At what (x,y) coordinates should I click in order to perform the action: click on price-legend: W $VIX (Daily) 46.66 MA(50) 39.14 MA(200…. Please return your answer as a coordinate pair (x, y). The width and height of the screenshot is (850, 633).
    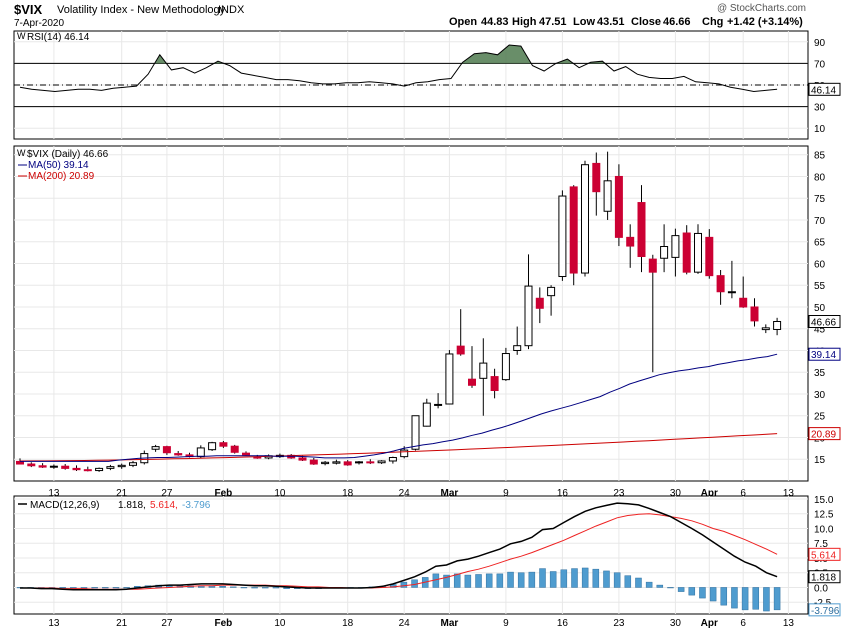
    Looking at the image, I should click on (63, 165).